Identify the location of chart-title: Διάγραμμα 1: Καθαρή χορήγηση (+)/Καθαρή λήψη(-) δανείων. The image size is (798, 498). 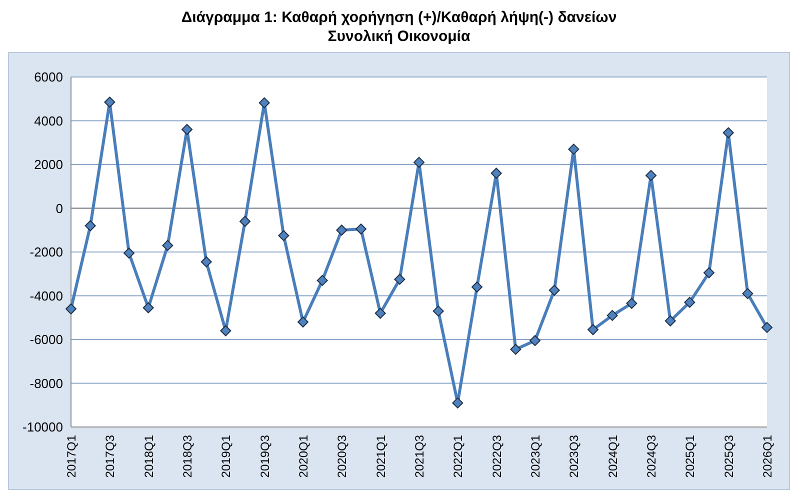
(399, 17).